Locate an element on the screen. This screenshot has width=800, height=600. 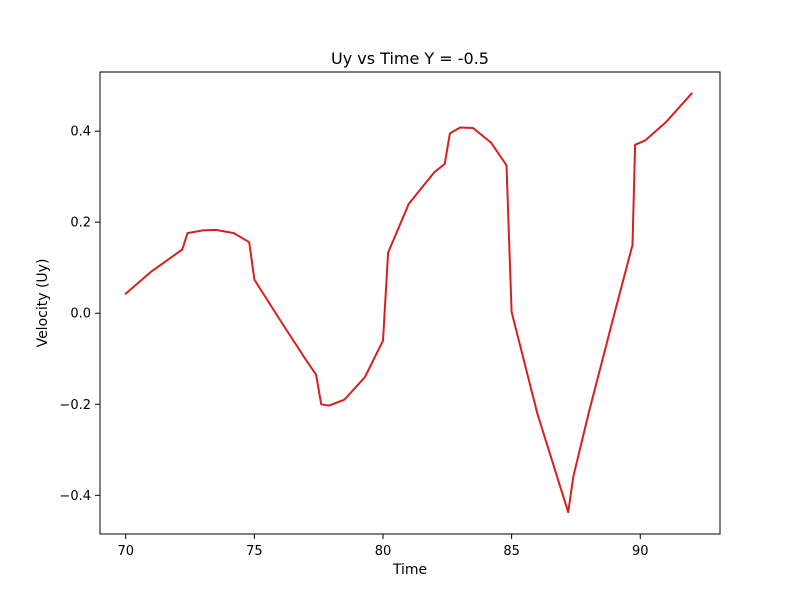
y-tick-label: 0.2 is located at coordinates (80, 223).